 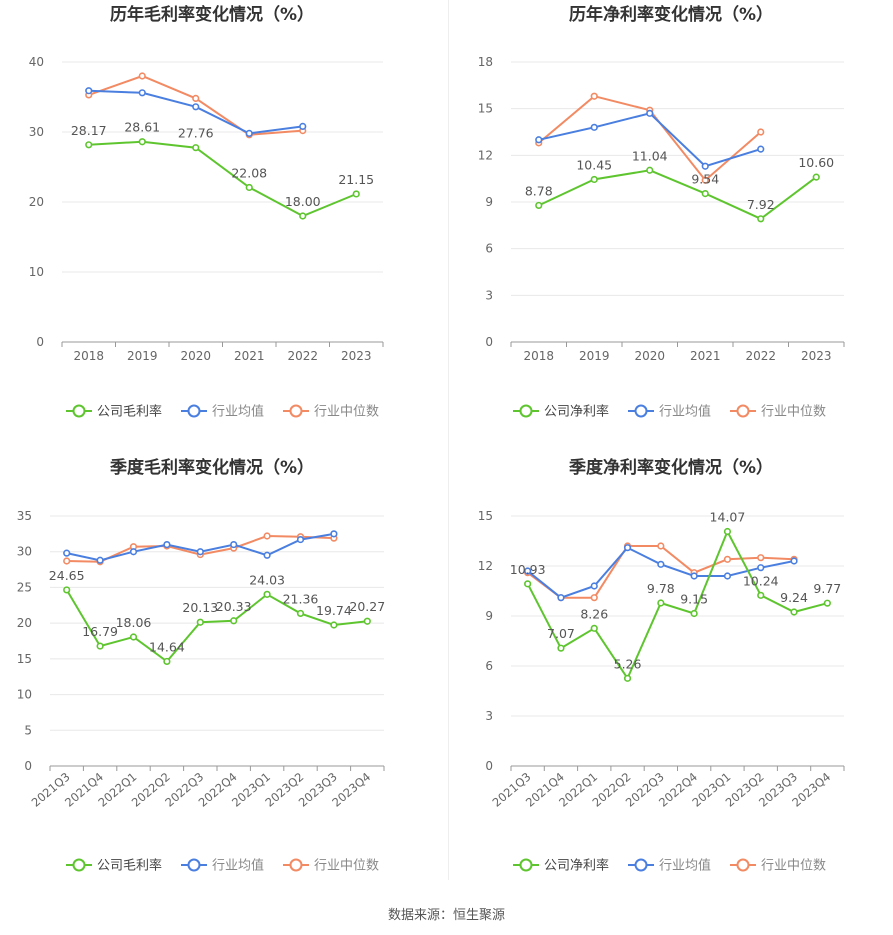 What do you see at coordinates (485, 62) in the screenshot?
I see `y-tick-label: 18` at bounding box center [485, 62].